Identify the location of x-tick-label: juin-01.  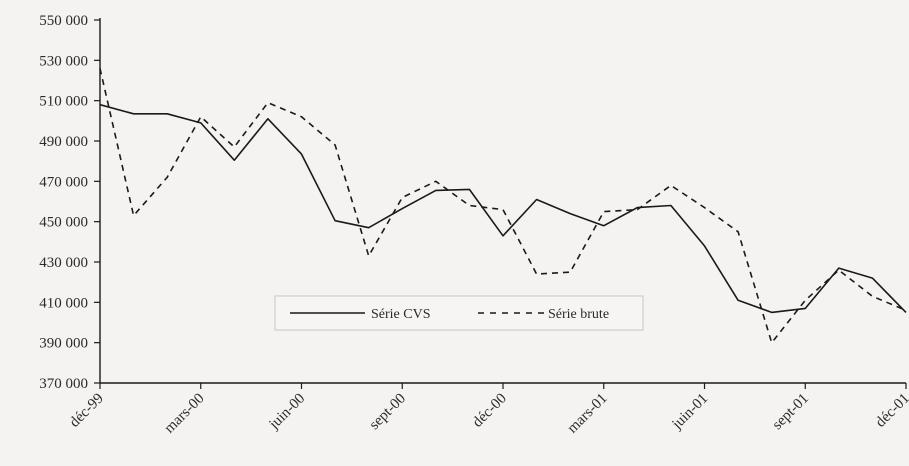
(690, 412).